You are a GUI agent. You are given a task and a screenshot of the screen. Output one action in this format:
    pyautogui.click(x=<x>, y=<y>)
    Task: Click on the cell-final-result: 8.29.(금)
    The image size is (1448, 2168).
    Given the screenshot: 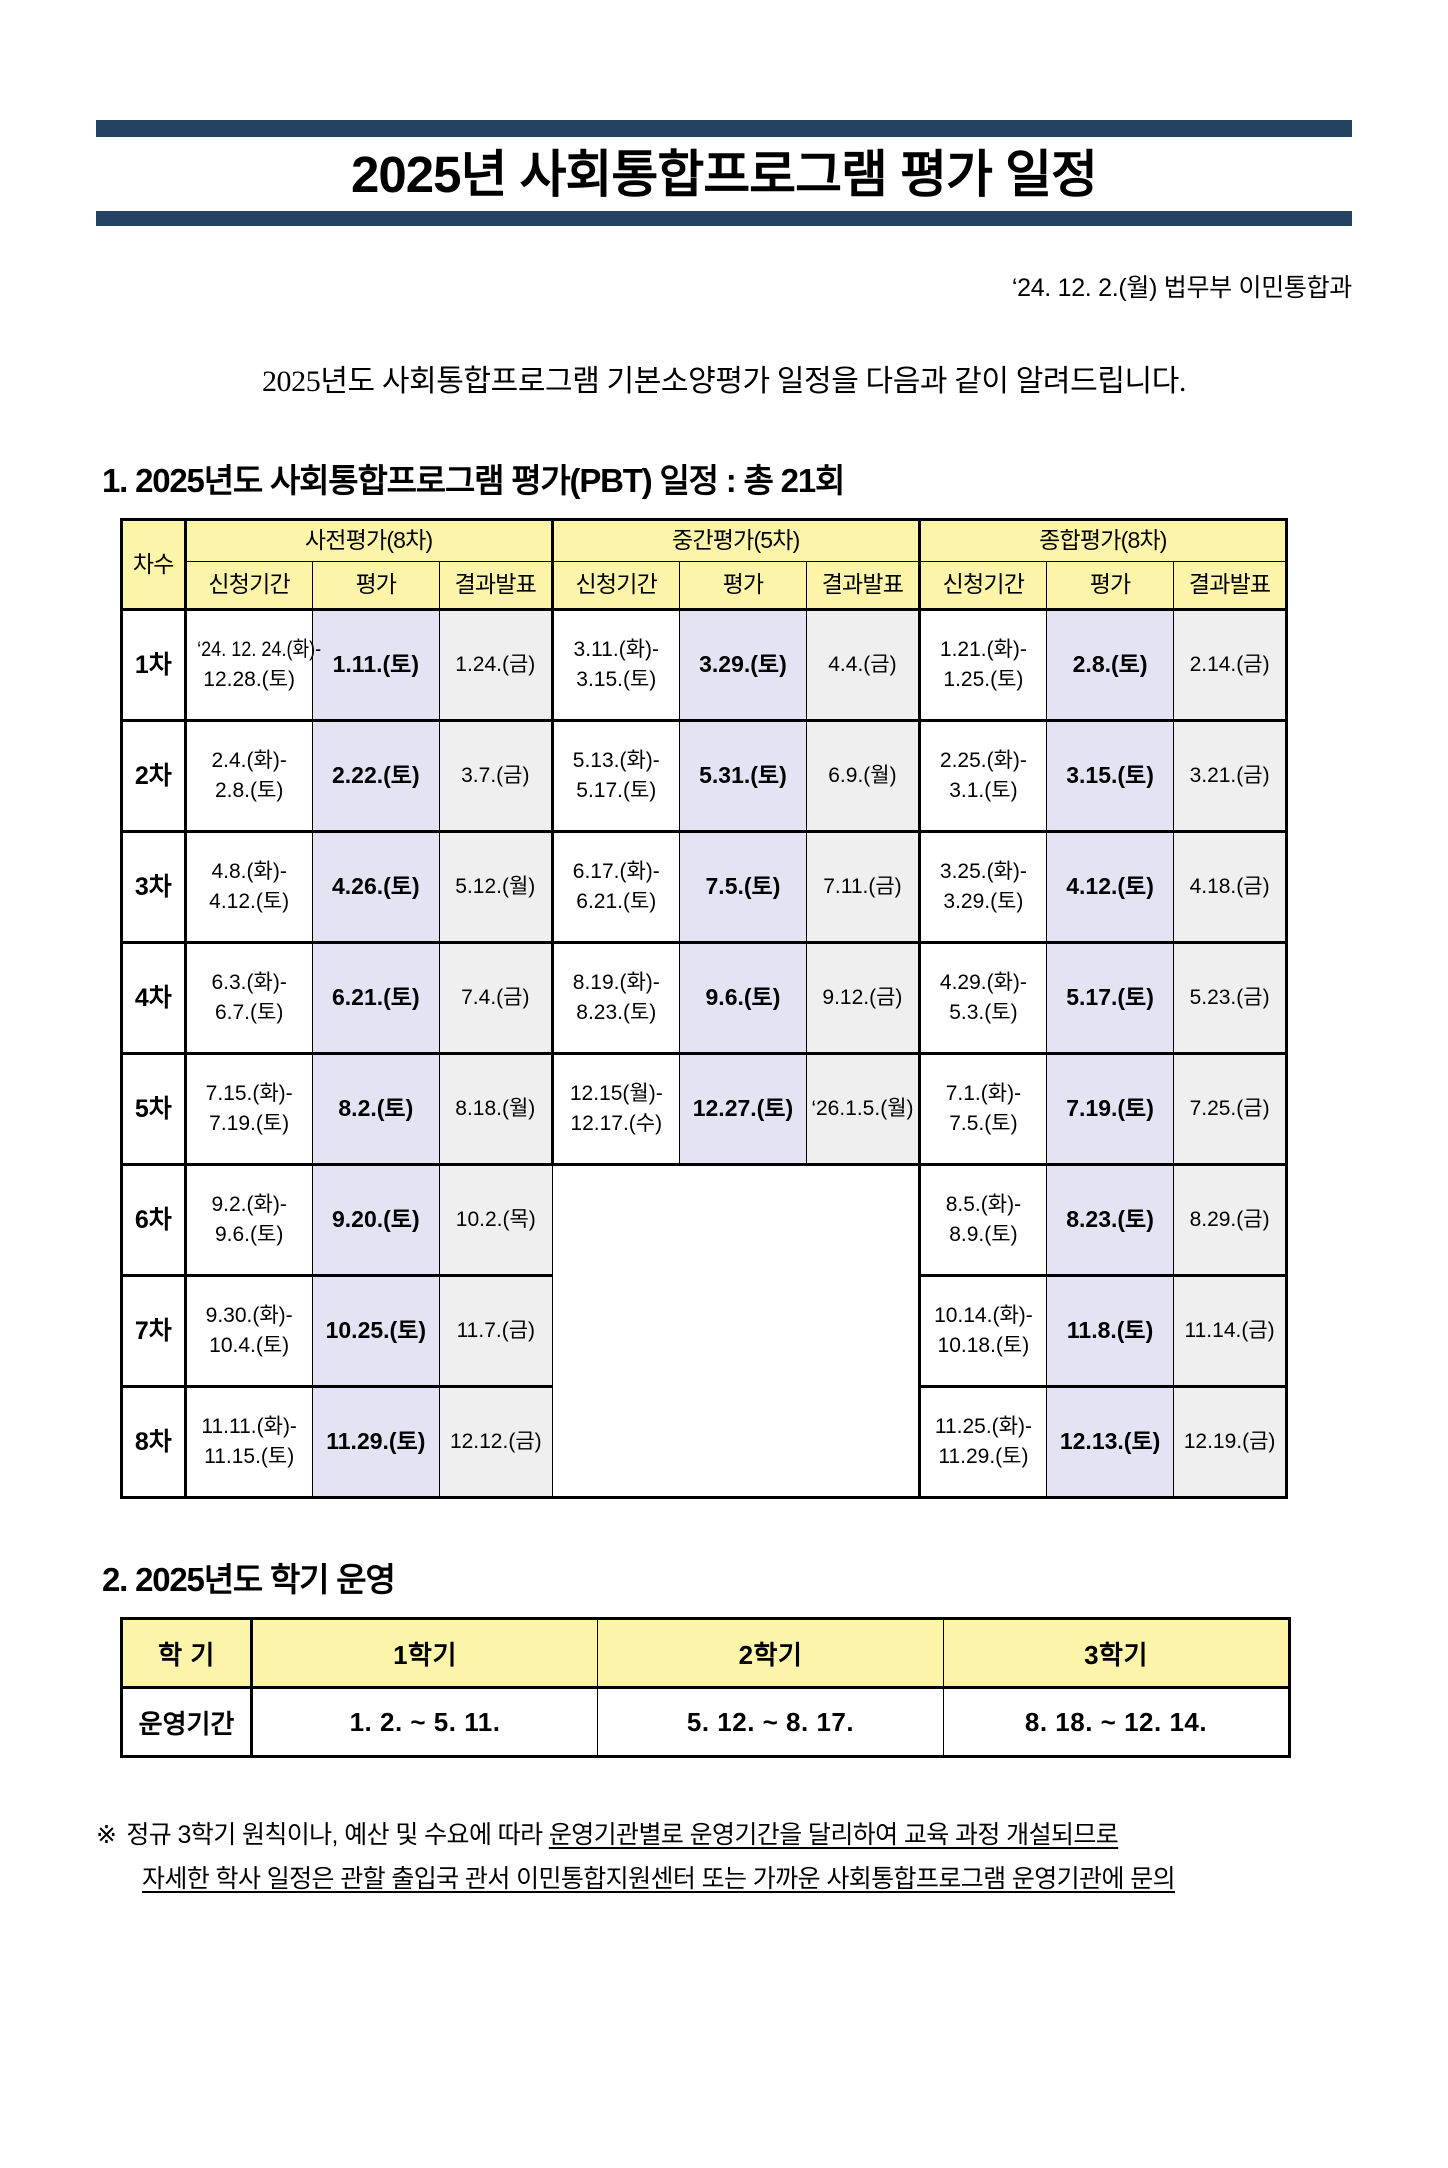 What is the action you would take?
    pyautogui.click(x=1230, y=1220)
    